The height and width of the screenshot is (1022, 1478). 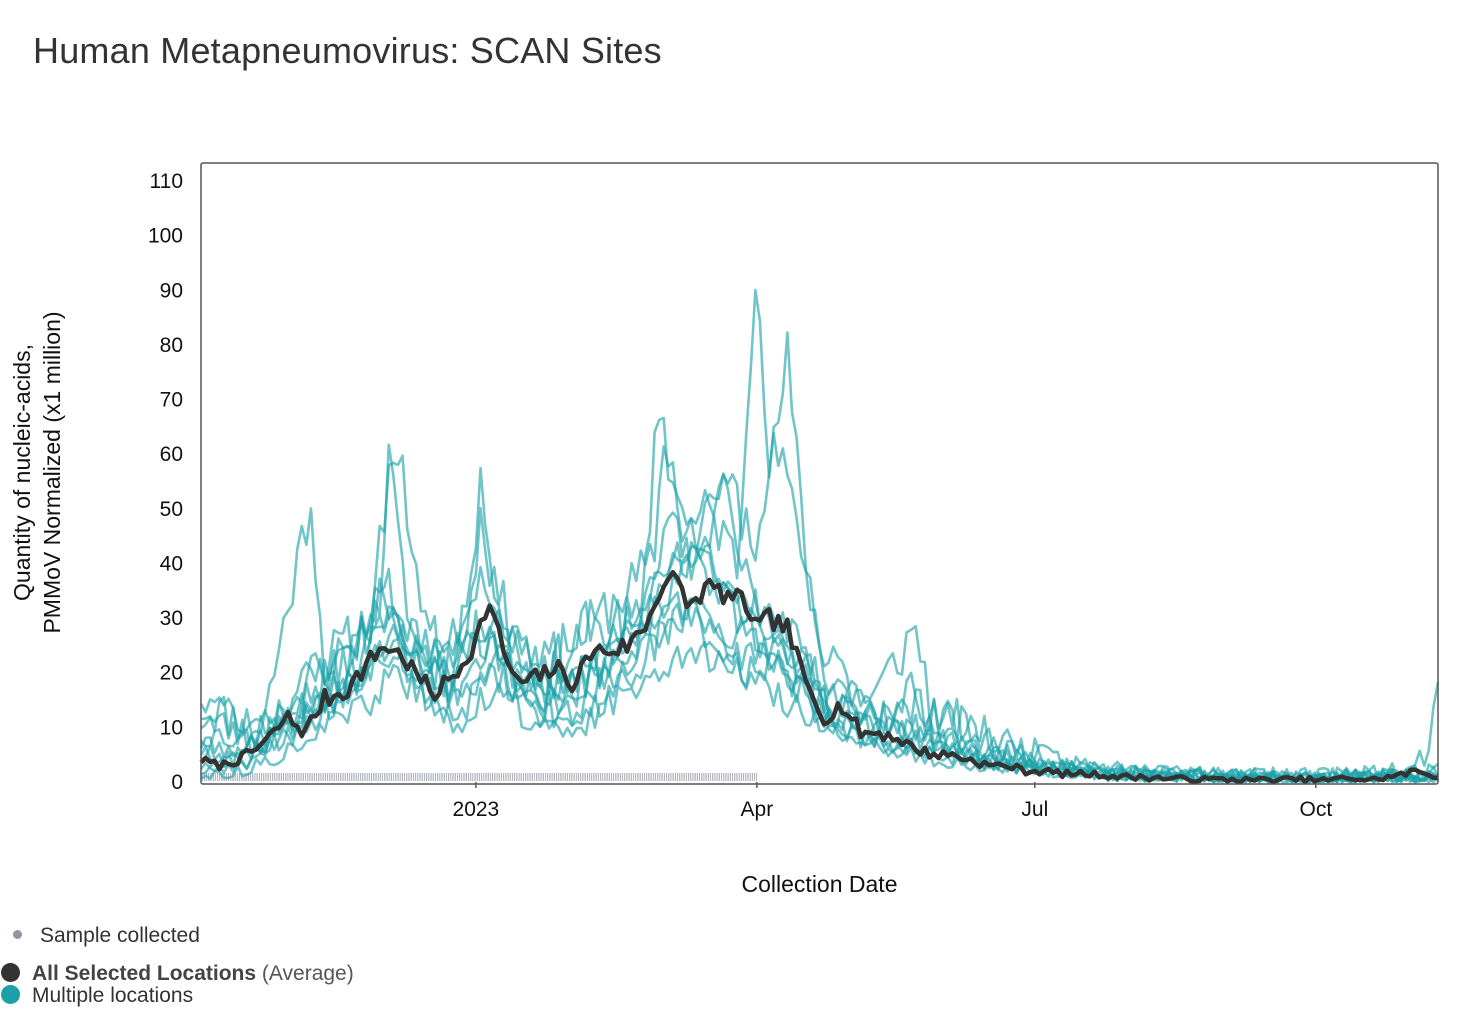 I want to click on y-axis-ticks: 0 10 20 30 40 50 60 70 80 90 100 110, so click(x=165, y=482).